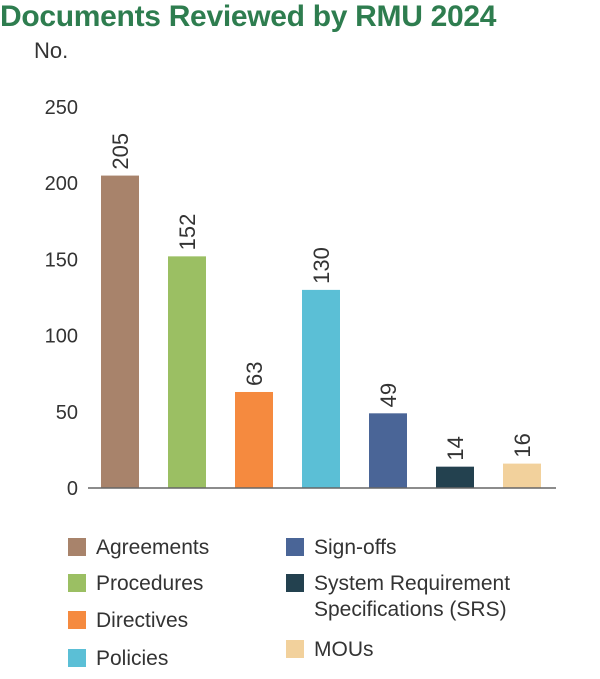 The height and width of the screenshot is (679, 600). What do you see at coordinates (150, 583) in the screenshot?
I see `legend-label: Procedures` at bounding box center [150, 583].